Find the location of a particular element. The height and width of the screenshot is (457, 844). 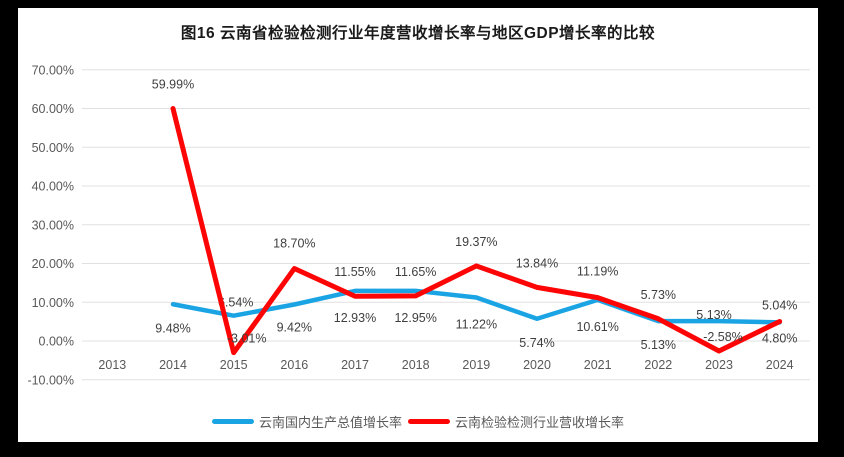

x-axis-label: 2018 is located at coordinates (416, 365).